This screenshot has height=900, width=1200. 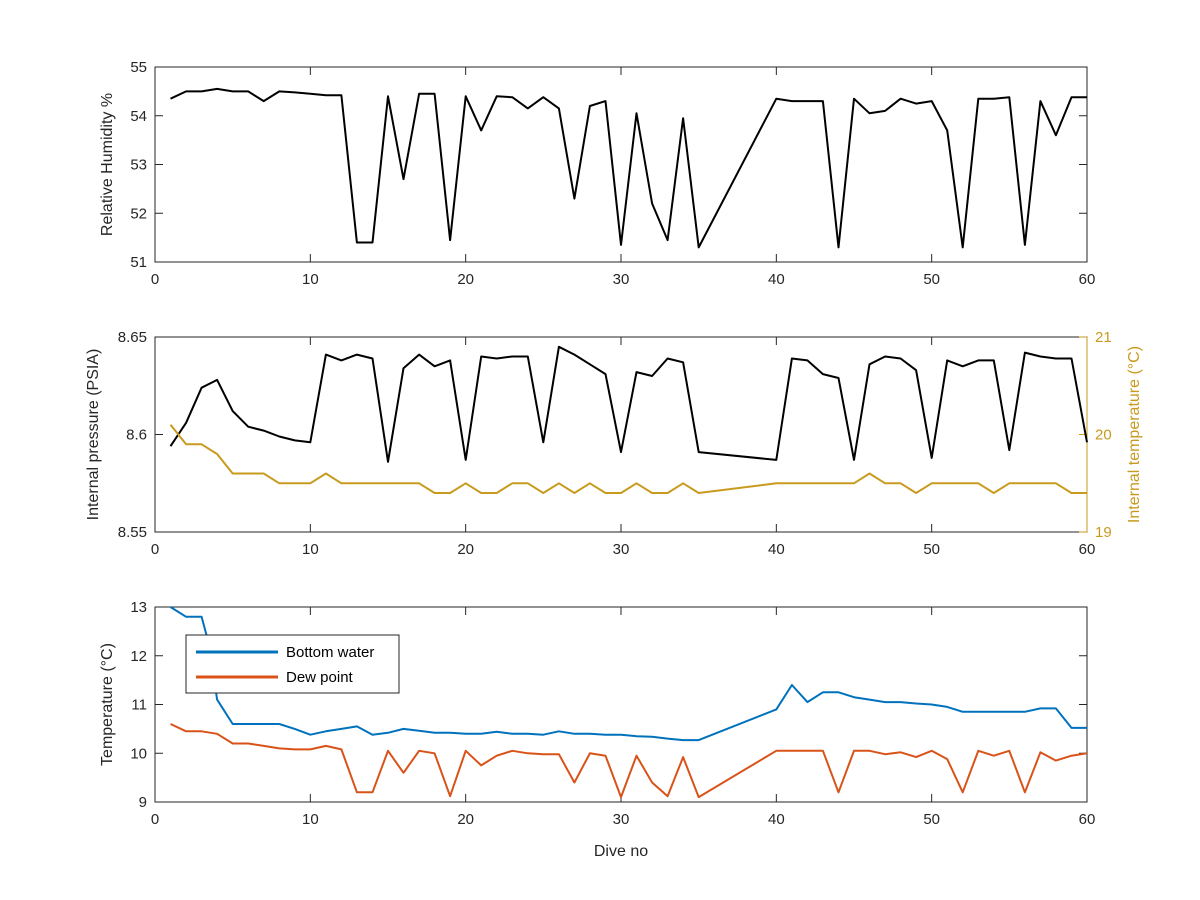 I want to click on y-tick-label: 52, so click(x=138, y=213).